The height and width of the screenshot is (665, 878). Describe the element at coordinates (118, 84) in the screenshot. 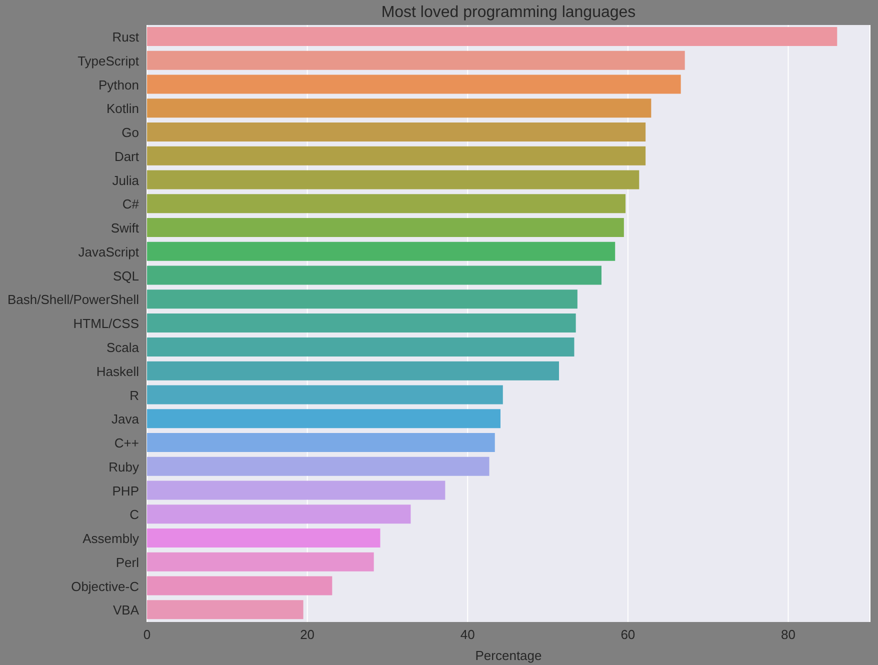

I see `y-tick-label: Python` at that location.